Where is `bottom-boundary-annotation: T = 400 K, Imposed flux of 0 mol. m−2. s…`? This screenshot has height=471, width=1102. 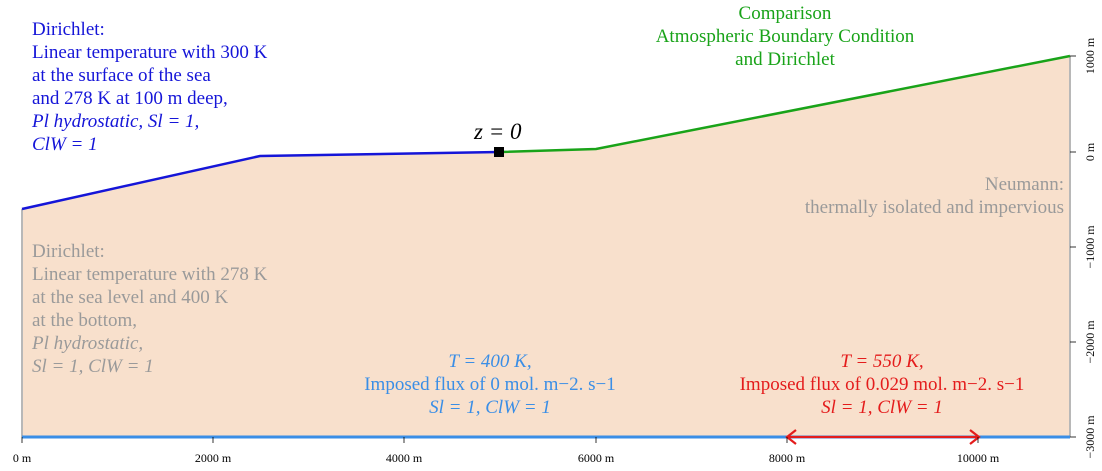 bottom-boundary-annotation: T = 400 K, Imposed flux of 0 mol. m−2. s… is located at coordinates (490, 384).